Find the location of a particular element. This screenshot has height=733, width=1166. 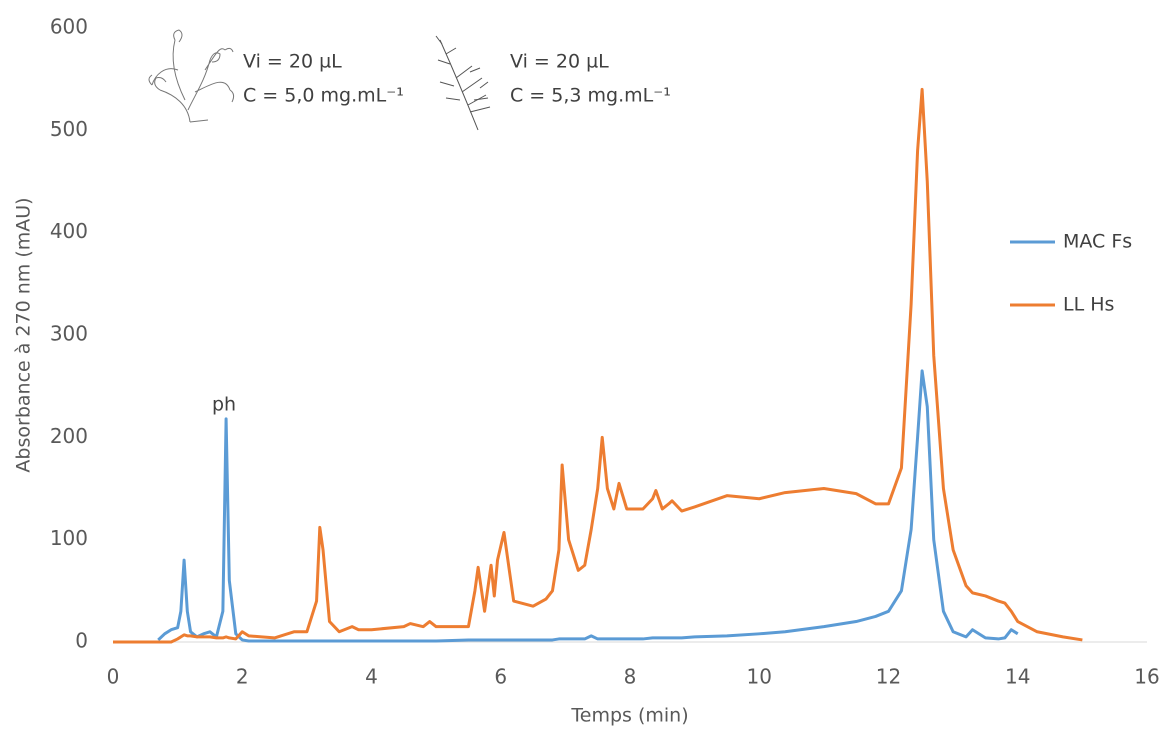

y-tick-label: 600 is located at coordinates (69, 27).